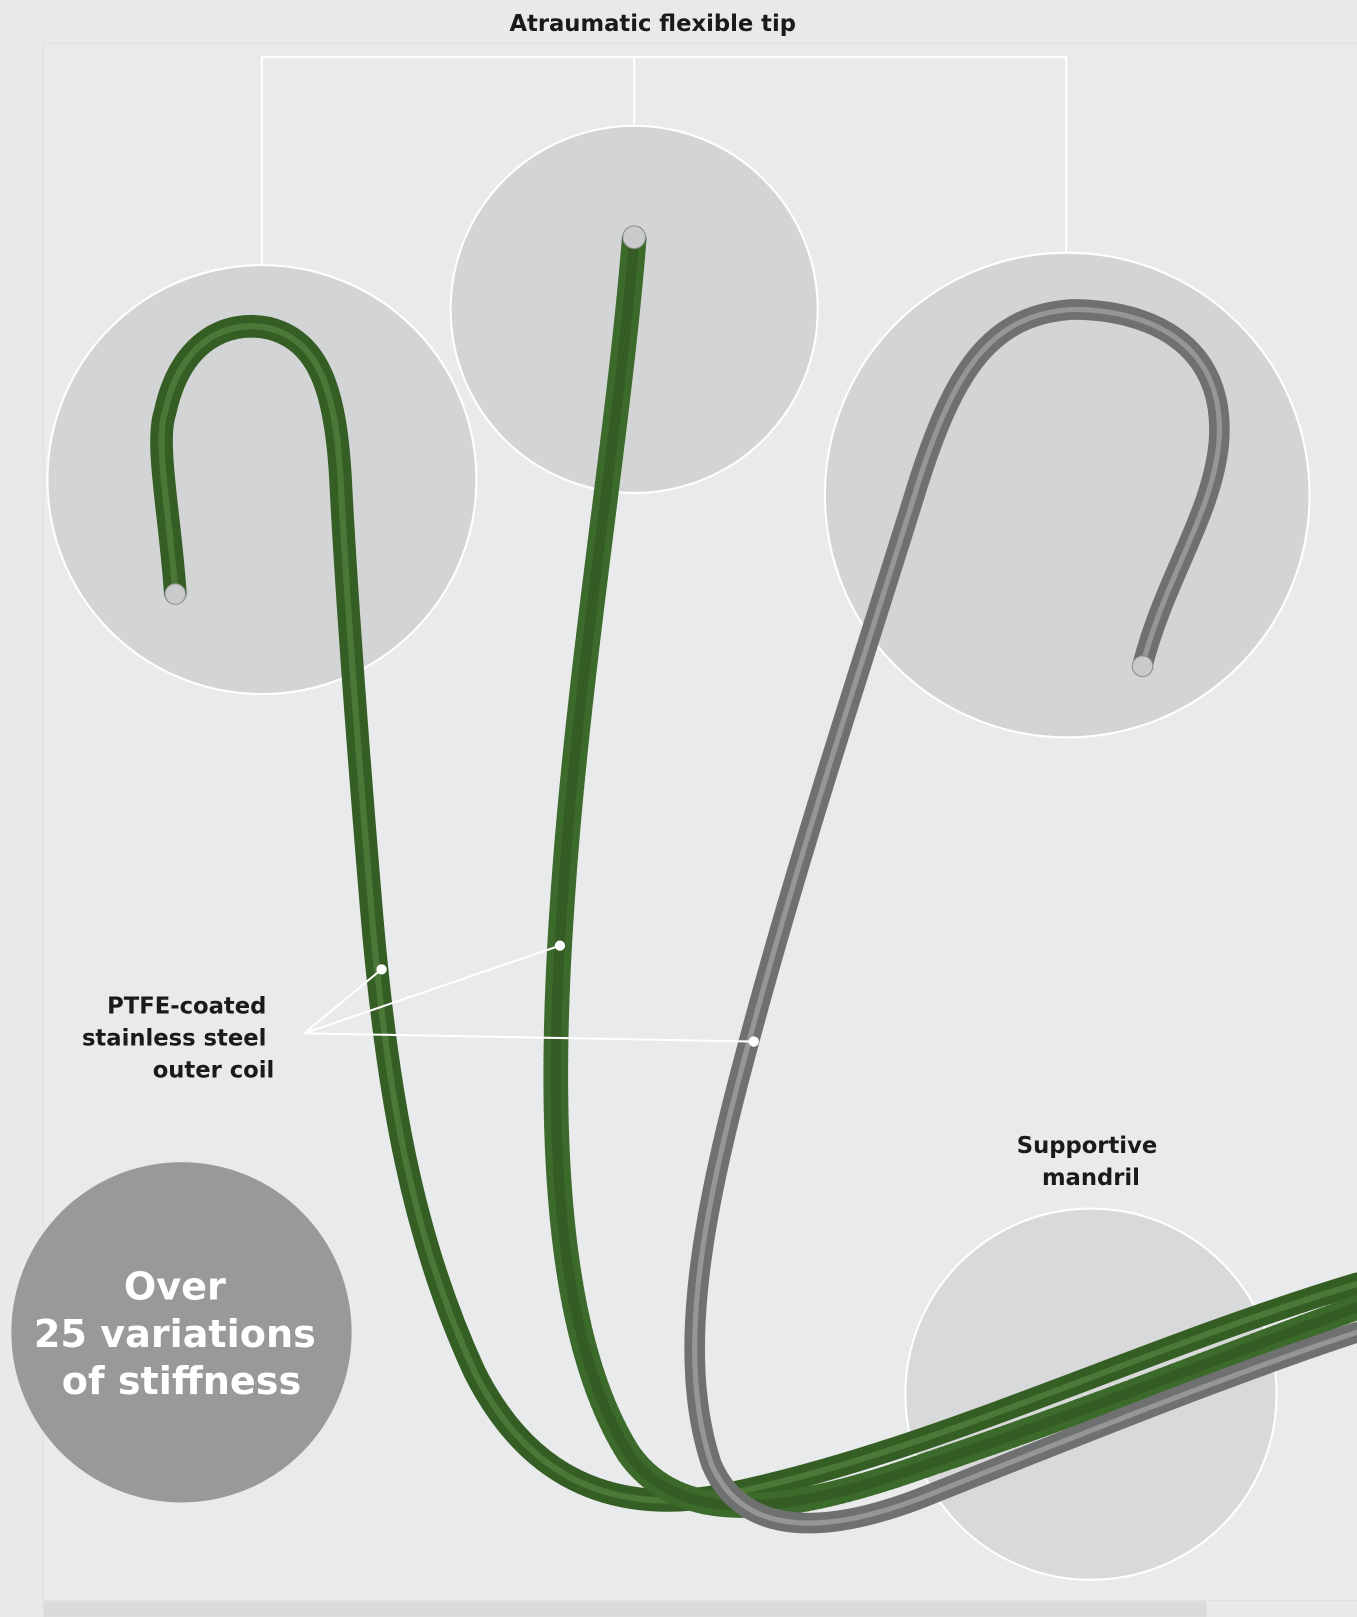 Image resolution: width=1357 pixels, height=1617 pixels. I want to click on coil-label: PTFE-coated stainless steel outer coil, so click(178, 1039).